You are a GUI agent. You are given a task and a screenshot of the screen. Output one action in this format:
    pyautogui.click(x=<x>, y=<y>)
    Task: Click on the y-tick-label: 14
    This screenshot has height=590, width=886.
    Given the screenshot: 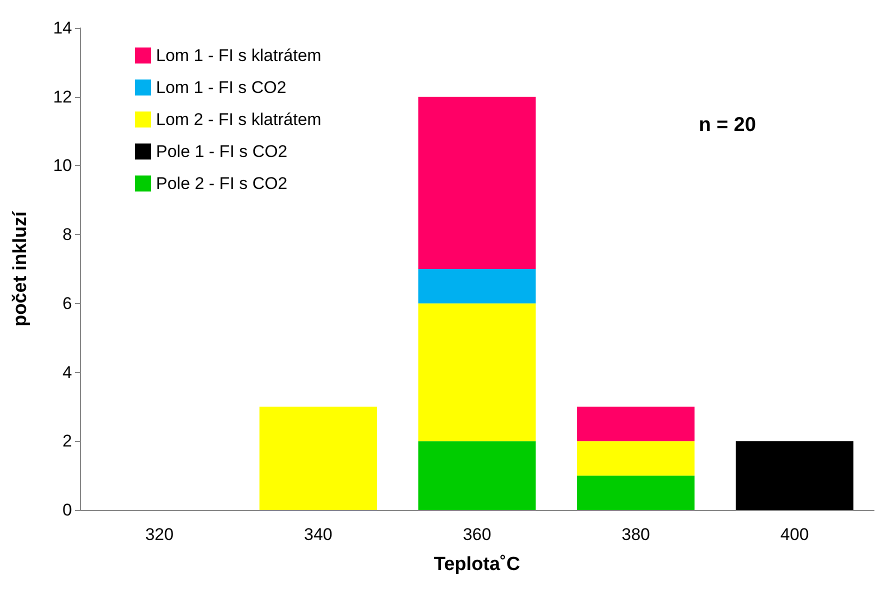 What is the action you would take?
    pyautogui.click(x=62, y=28)
    